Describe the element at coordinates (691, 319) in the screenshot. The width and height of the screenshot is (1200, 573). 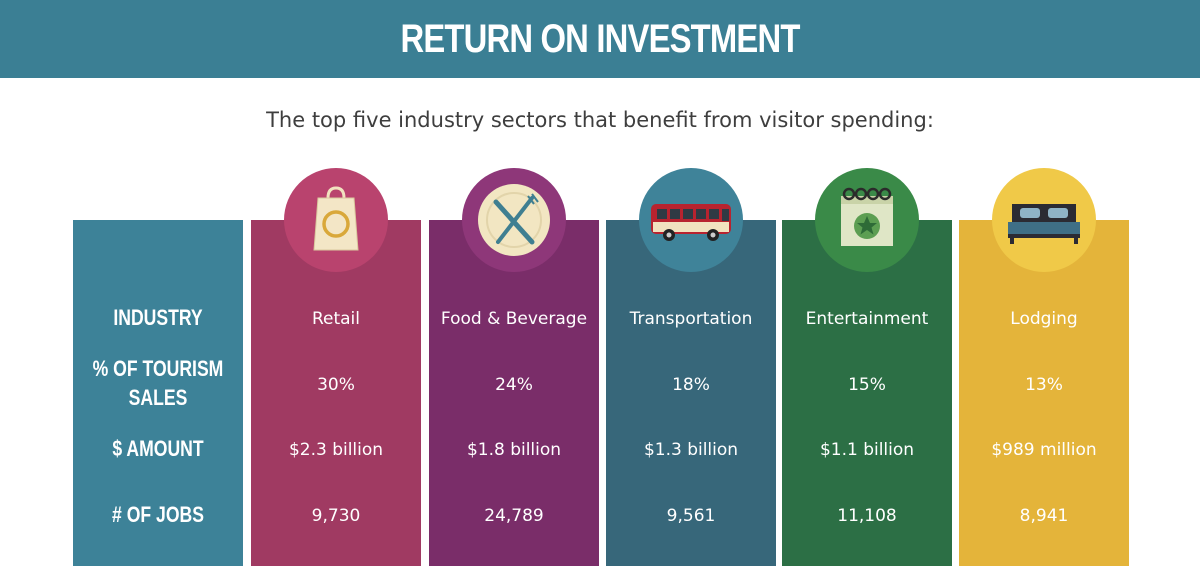
I see `industry-cell: Transportation` at that location.